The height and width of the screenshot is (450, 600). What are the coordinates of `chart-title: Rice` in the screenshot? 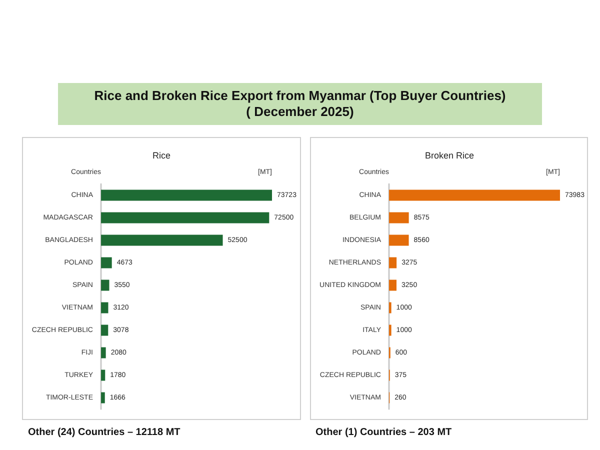 It's located at (161, 155).